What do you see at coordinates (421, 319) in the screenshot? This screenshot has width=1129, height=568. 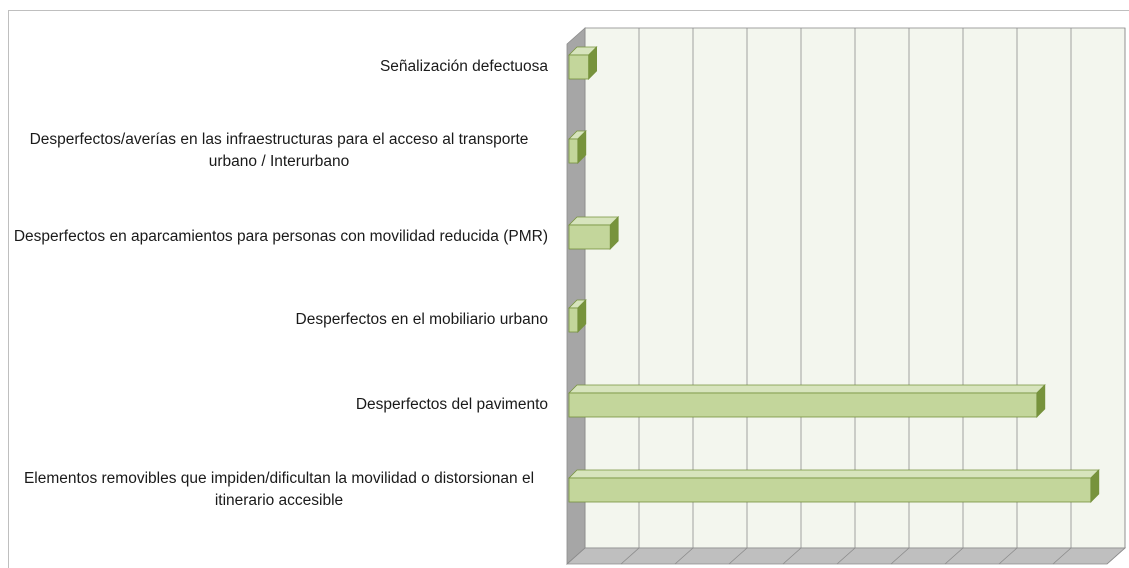 I see `category-label: Desperfectos en el mobiliario urbano` at bounding box center [421, 319].